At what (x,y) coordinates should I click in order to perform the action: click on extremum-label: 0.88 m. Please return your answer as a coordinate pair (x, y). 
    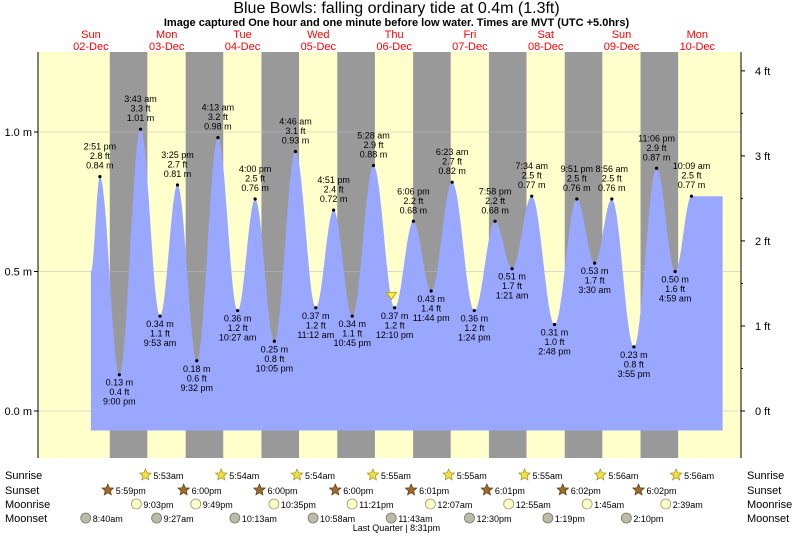
    Looking at the image, I should click on (374, 154).